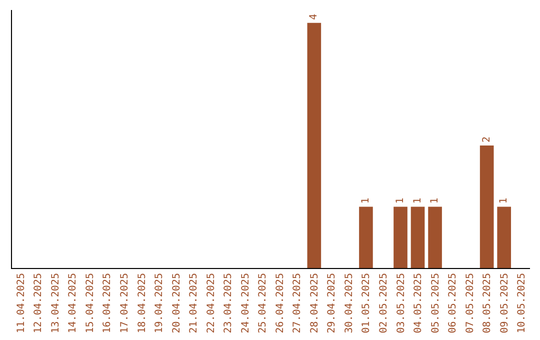 Image resolution: width=540 pixels, height=340 pixels. I want to click on x-tick-label: 06.05.2025, so click(453, 303).